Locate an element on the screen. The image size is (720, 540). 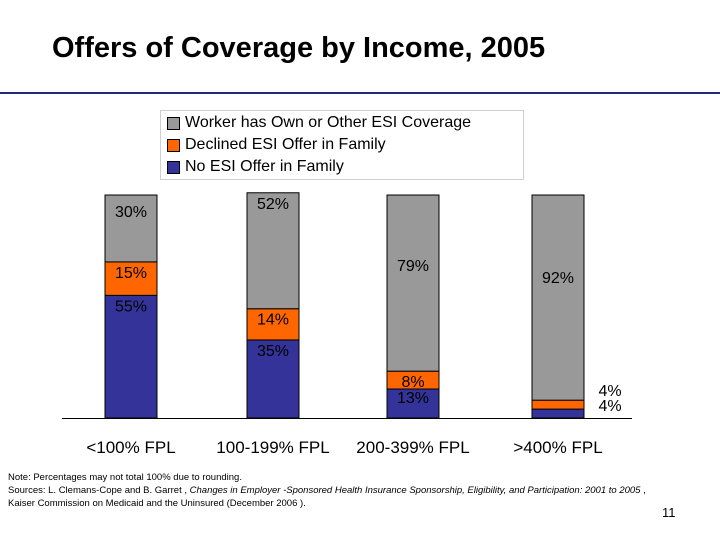
legend-label-no-offer: No ESI Offer in Family is located at coordinates (264, 166).